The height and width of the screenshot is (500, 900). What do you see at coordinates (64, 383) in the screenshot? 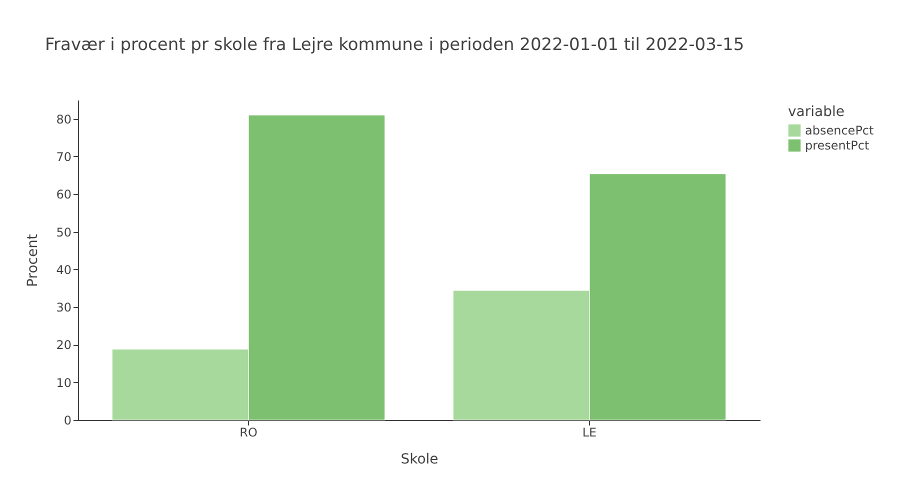
I see `y-tick-label: 10` at bounding box center [64, 383].